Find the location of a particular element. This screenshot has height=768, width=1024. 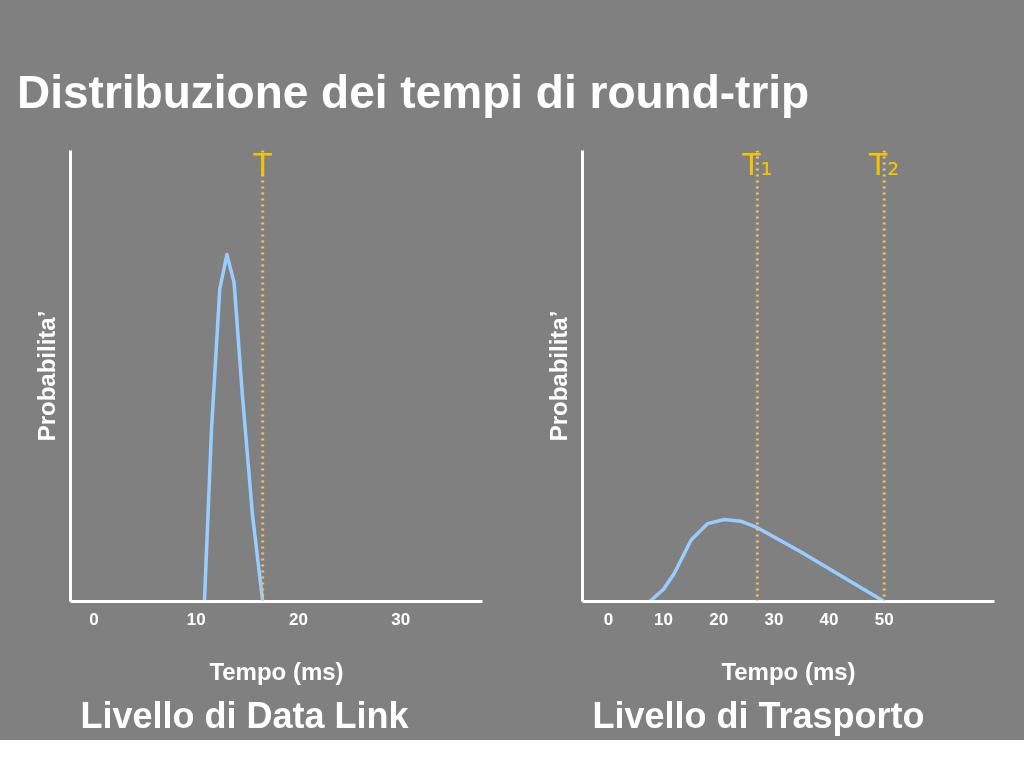

text: Livello di Trasporto is located at coordinates (758, 715).